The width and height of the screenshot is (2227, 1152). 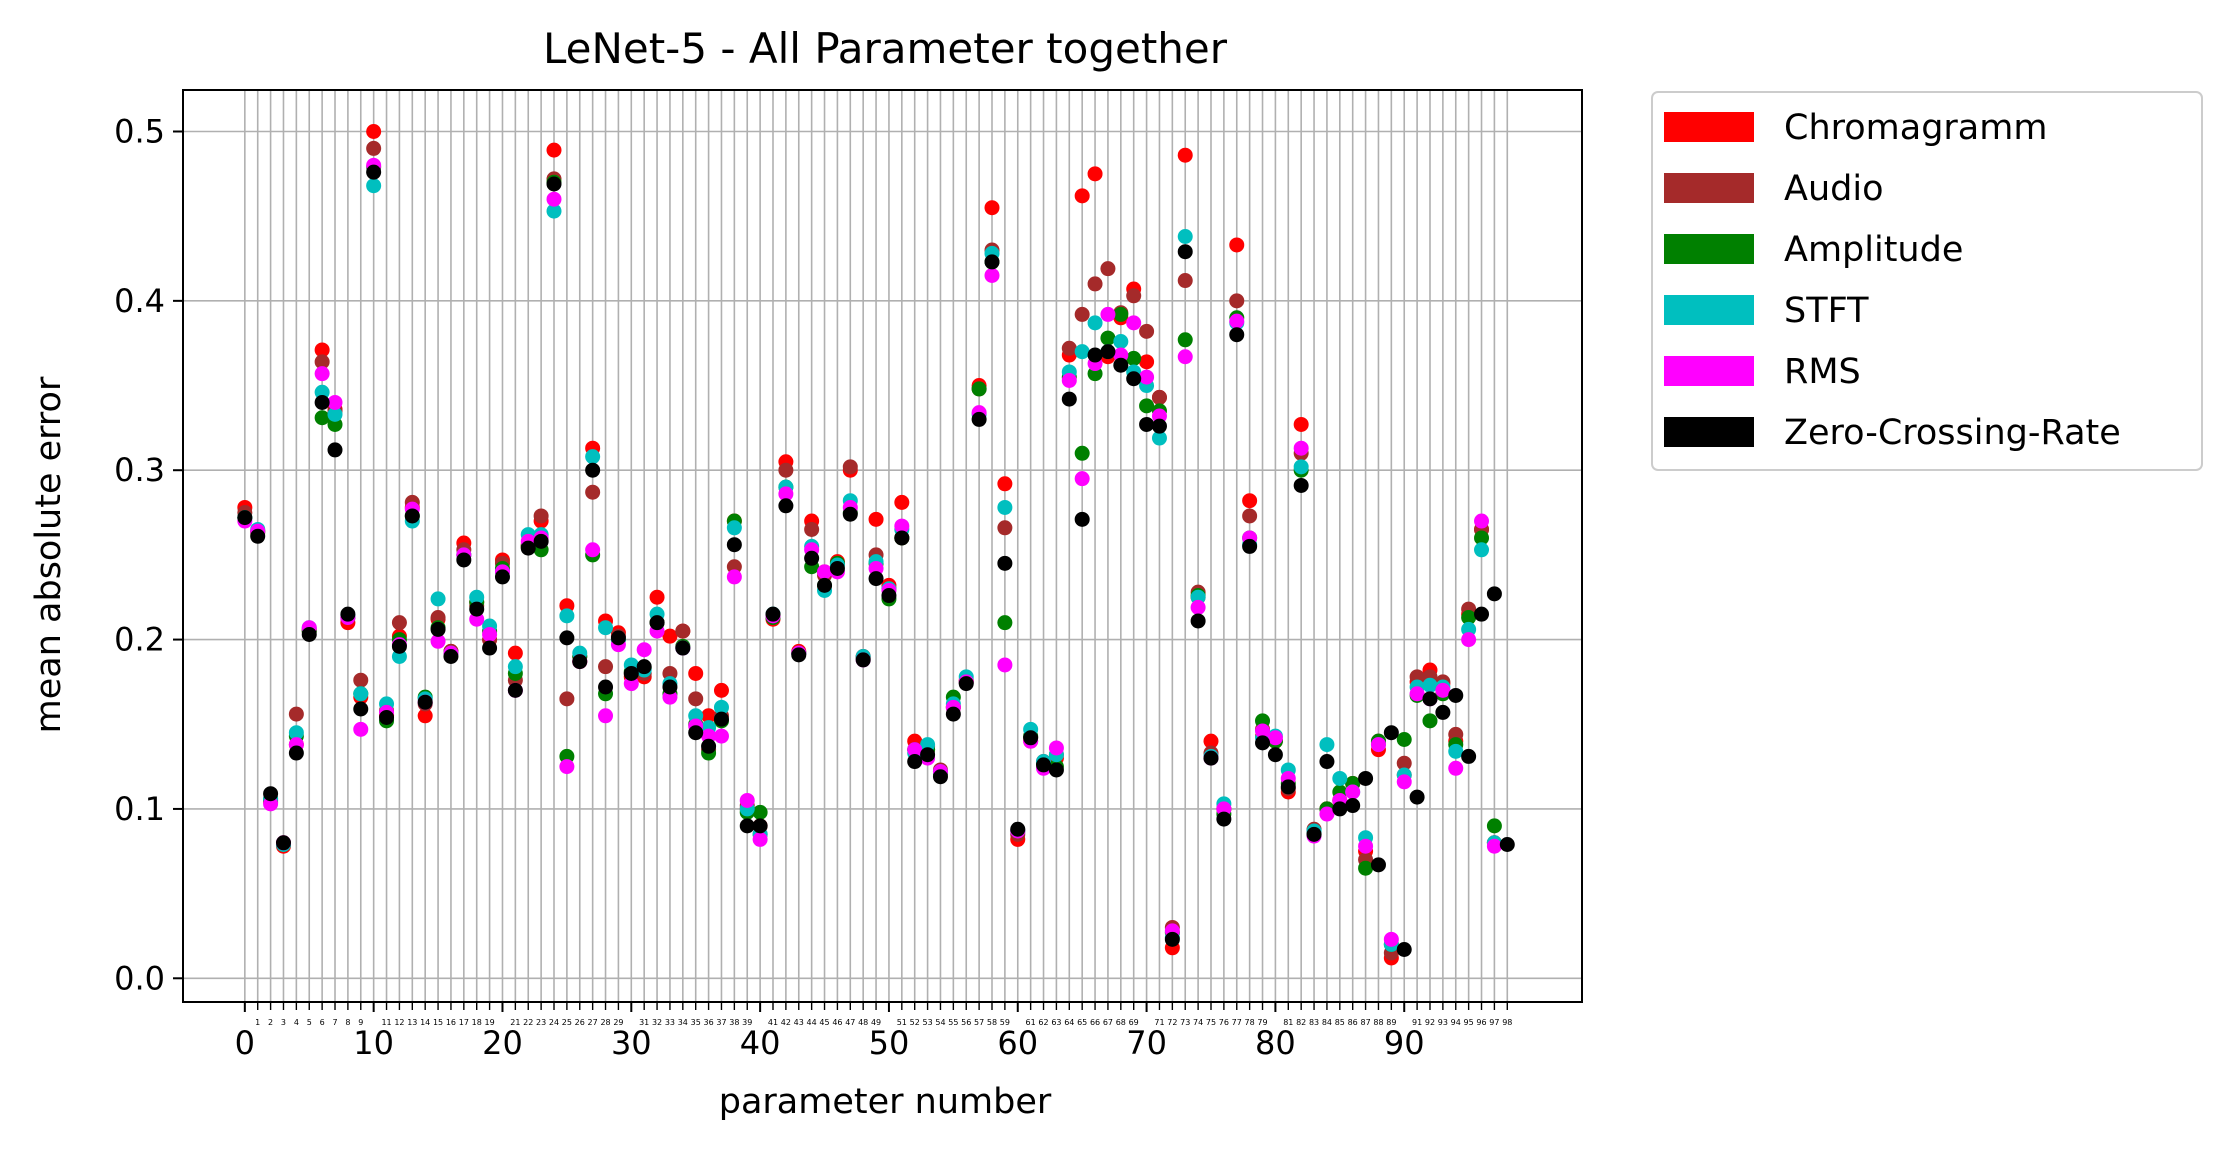 What do you see at coordinates (1507, 1022) in the screenshot?
I see `x-minor-tick-label: 98` at bounding box center [1507, 1022].